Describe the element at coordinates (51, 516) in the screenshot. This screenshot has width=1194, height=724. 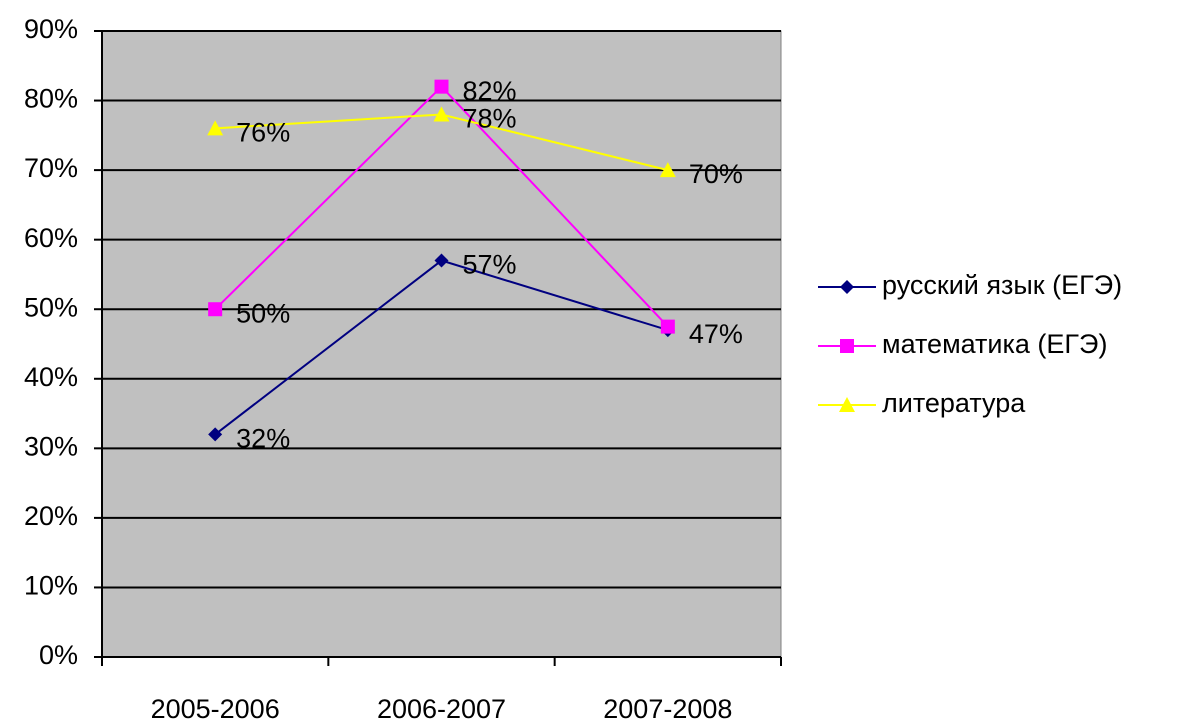
I see `y-tick-label: 20%` at that location.